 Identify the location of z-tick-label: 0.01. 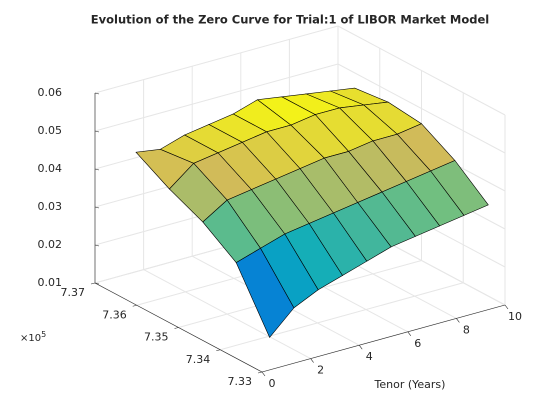
(50, 282).